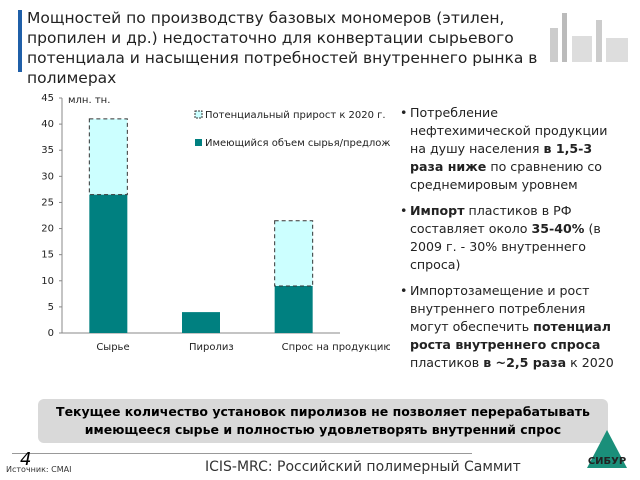 The image size is (640, 480). Describe the element at coordinates (491, 219) in the screenshot. I see `bullet-text: пластиков в РФ составляет около` at that location.